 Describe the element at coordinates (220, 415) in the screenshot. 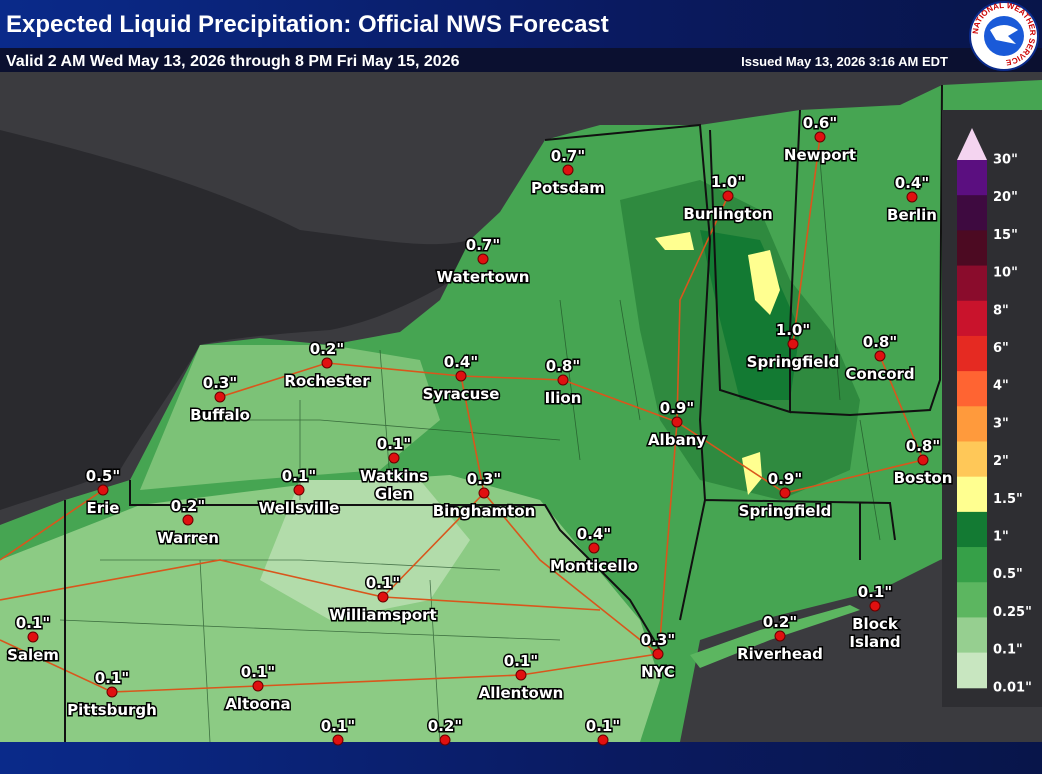

I see `city-name: Buffalo` at that location.